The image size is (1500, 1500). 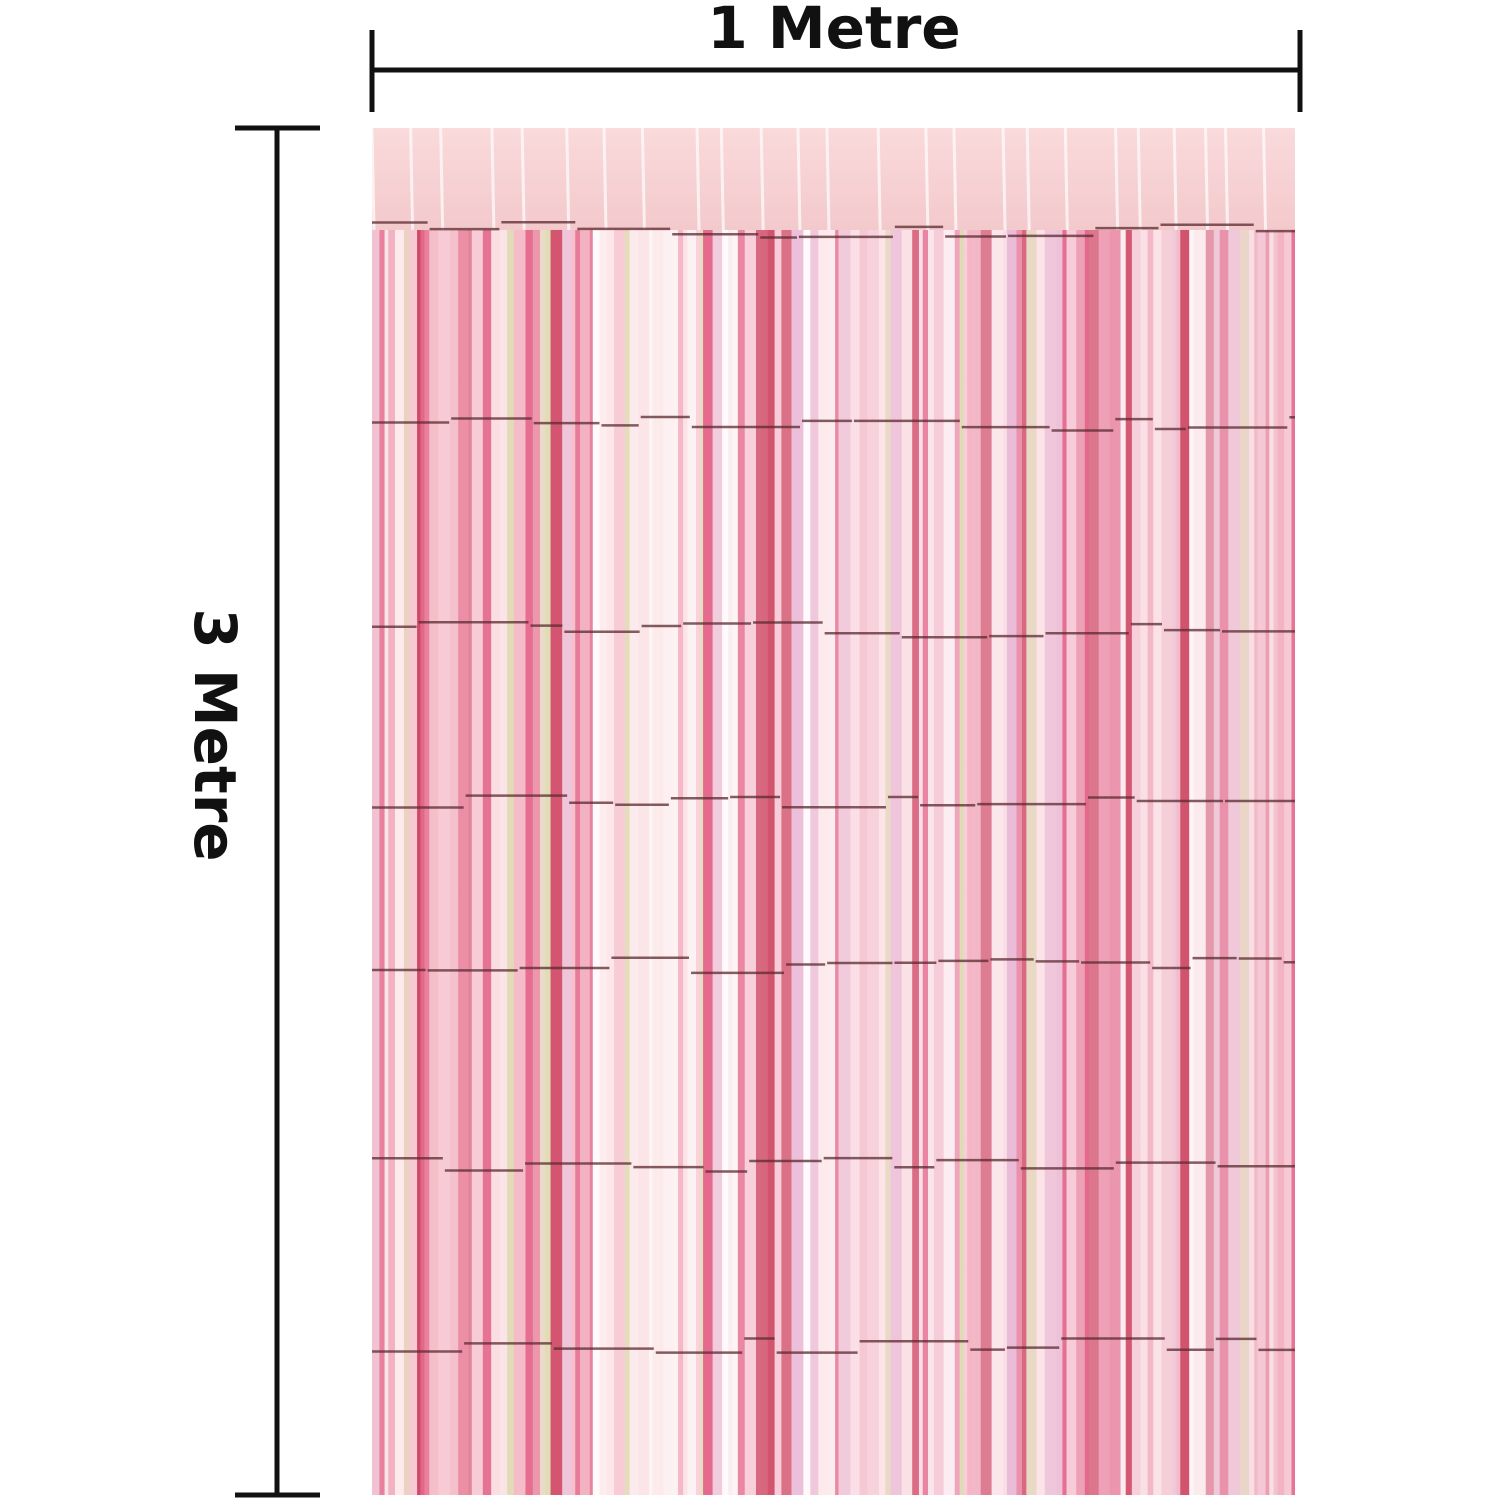 I want to click on width-label: 1 Metre, so click(x=833, y=31).